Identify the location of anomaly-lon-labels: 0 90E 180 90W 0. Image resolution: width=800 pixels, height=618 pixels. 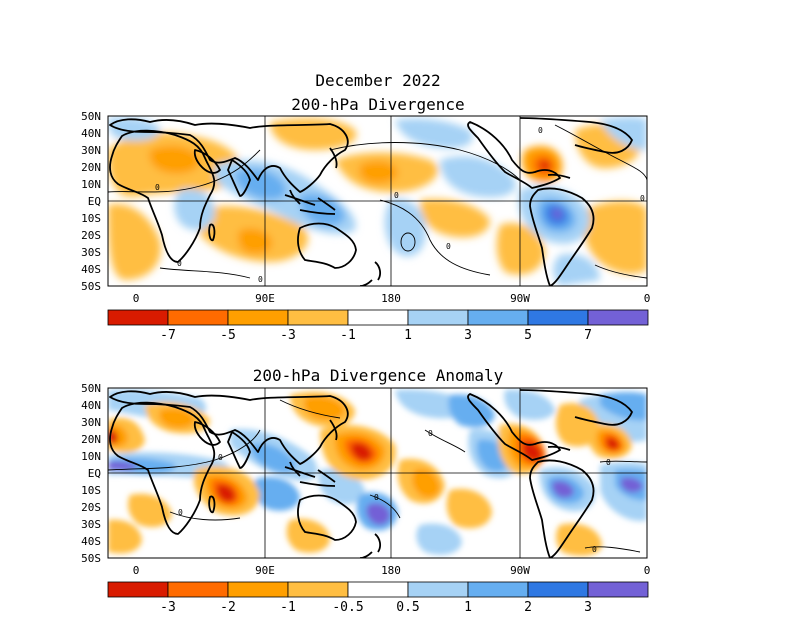
(392, 570).